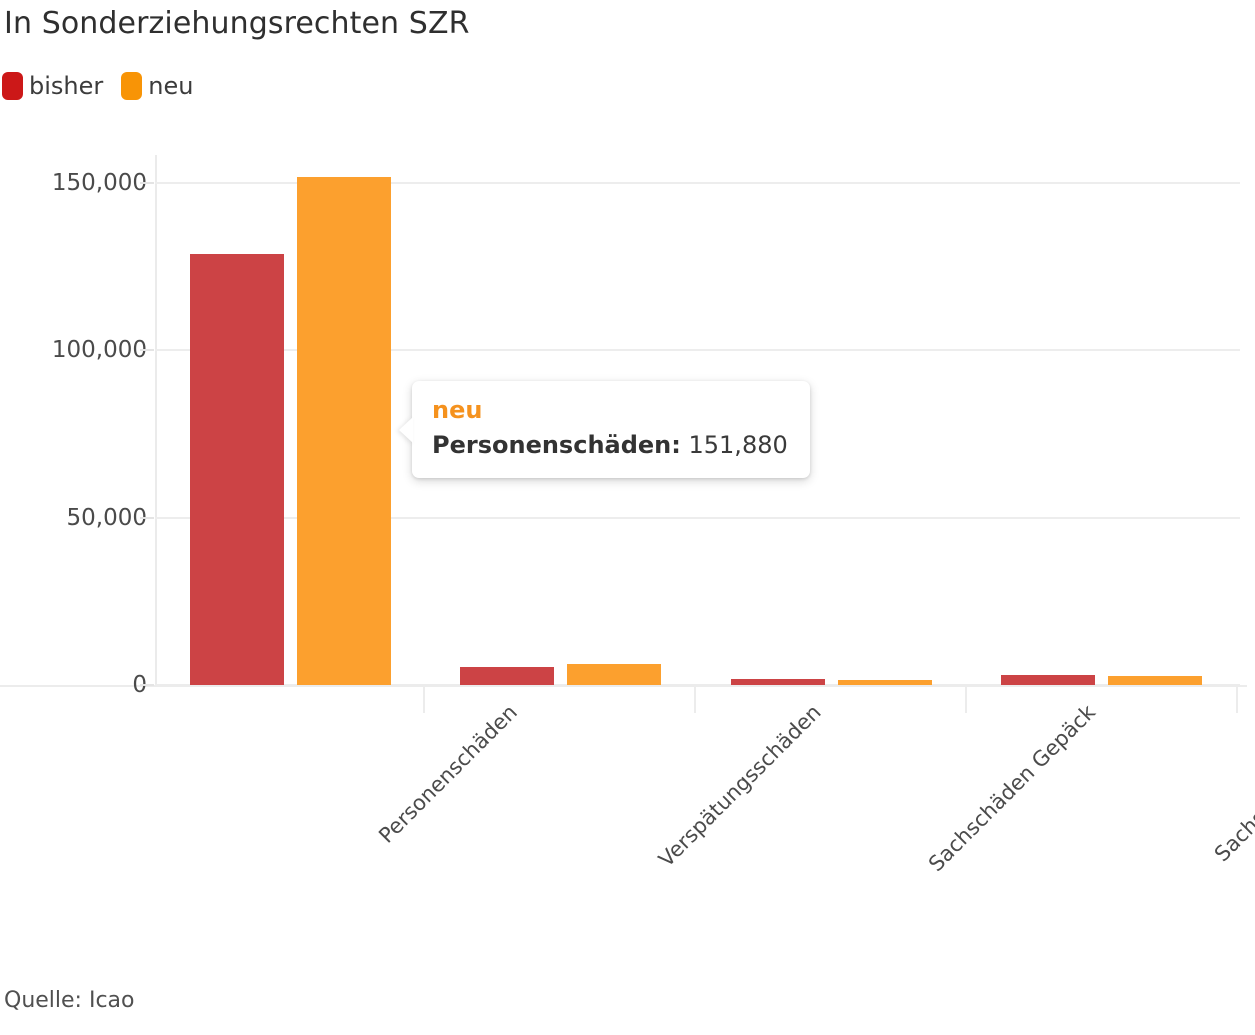 This screenshot has height=1035, width=1255. I want to click on legend-label-neu: neu, so click(171, 86).